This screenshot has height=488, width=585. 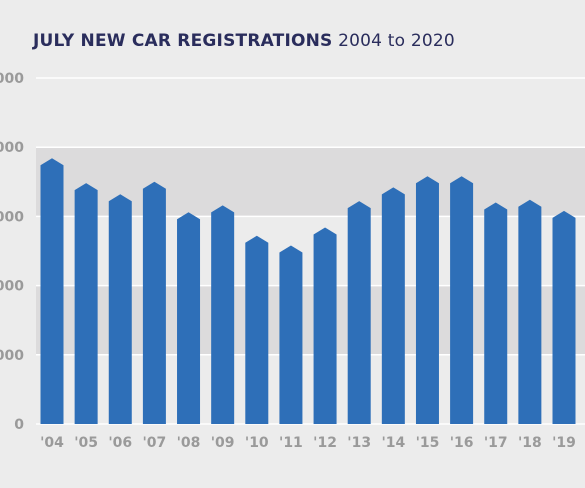 I want to click on x-tick-label: '15, so click(x=428, y=443).